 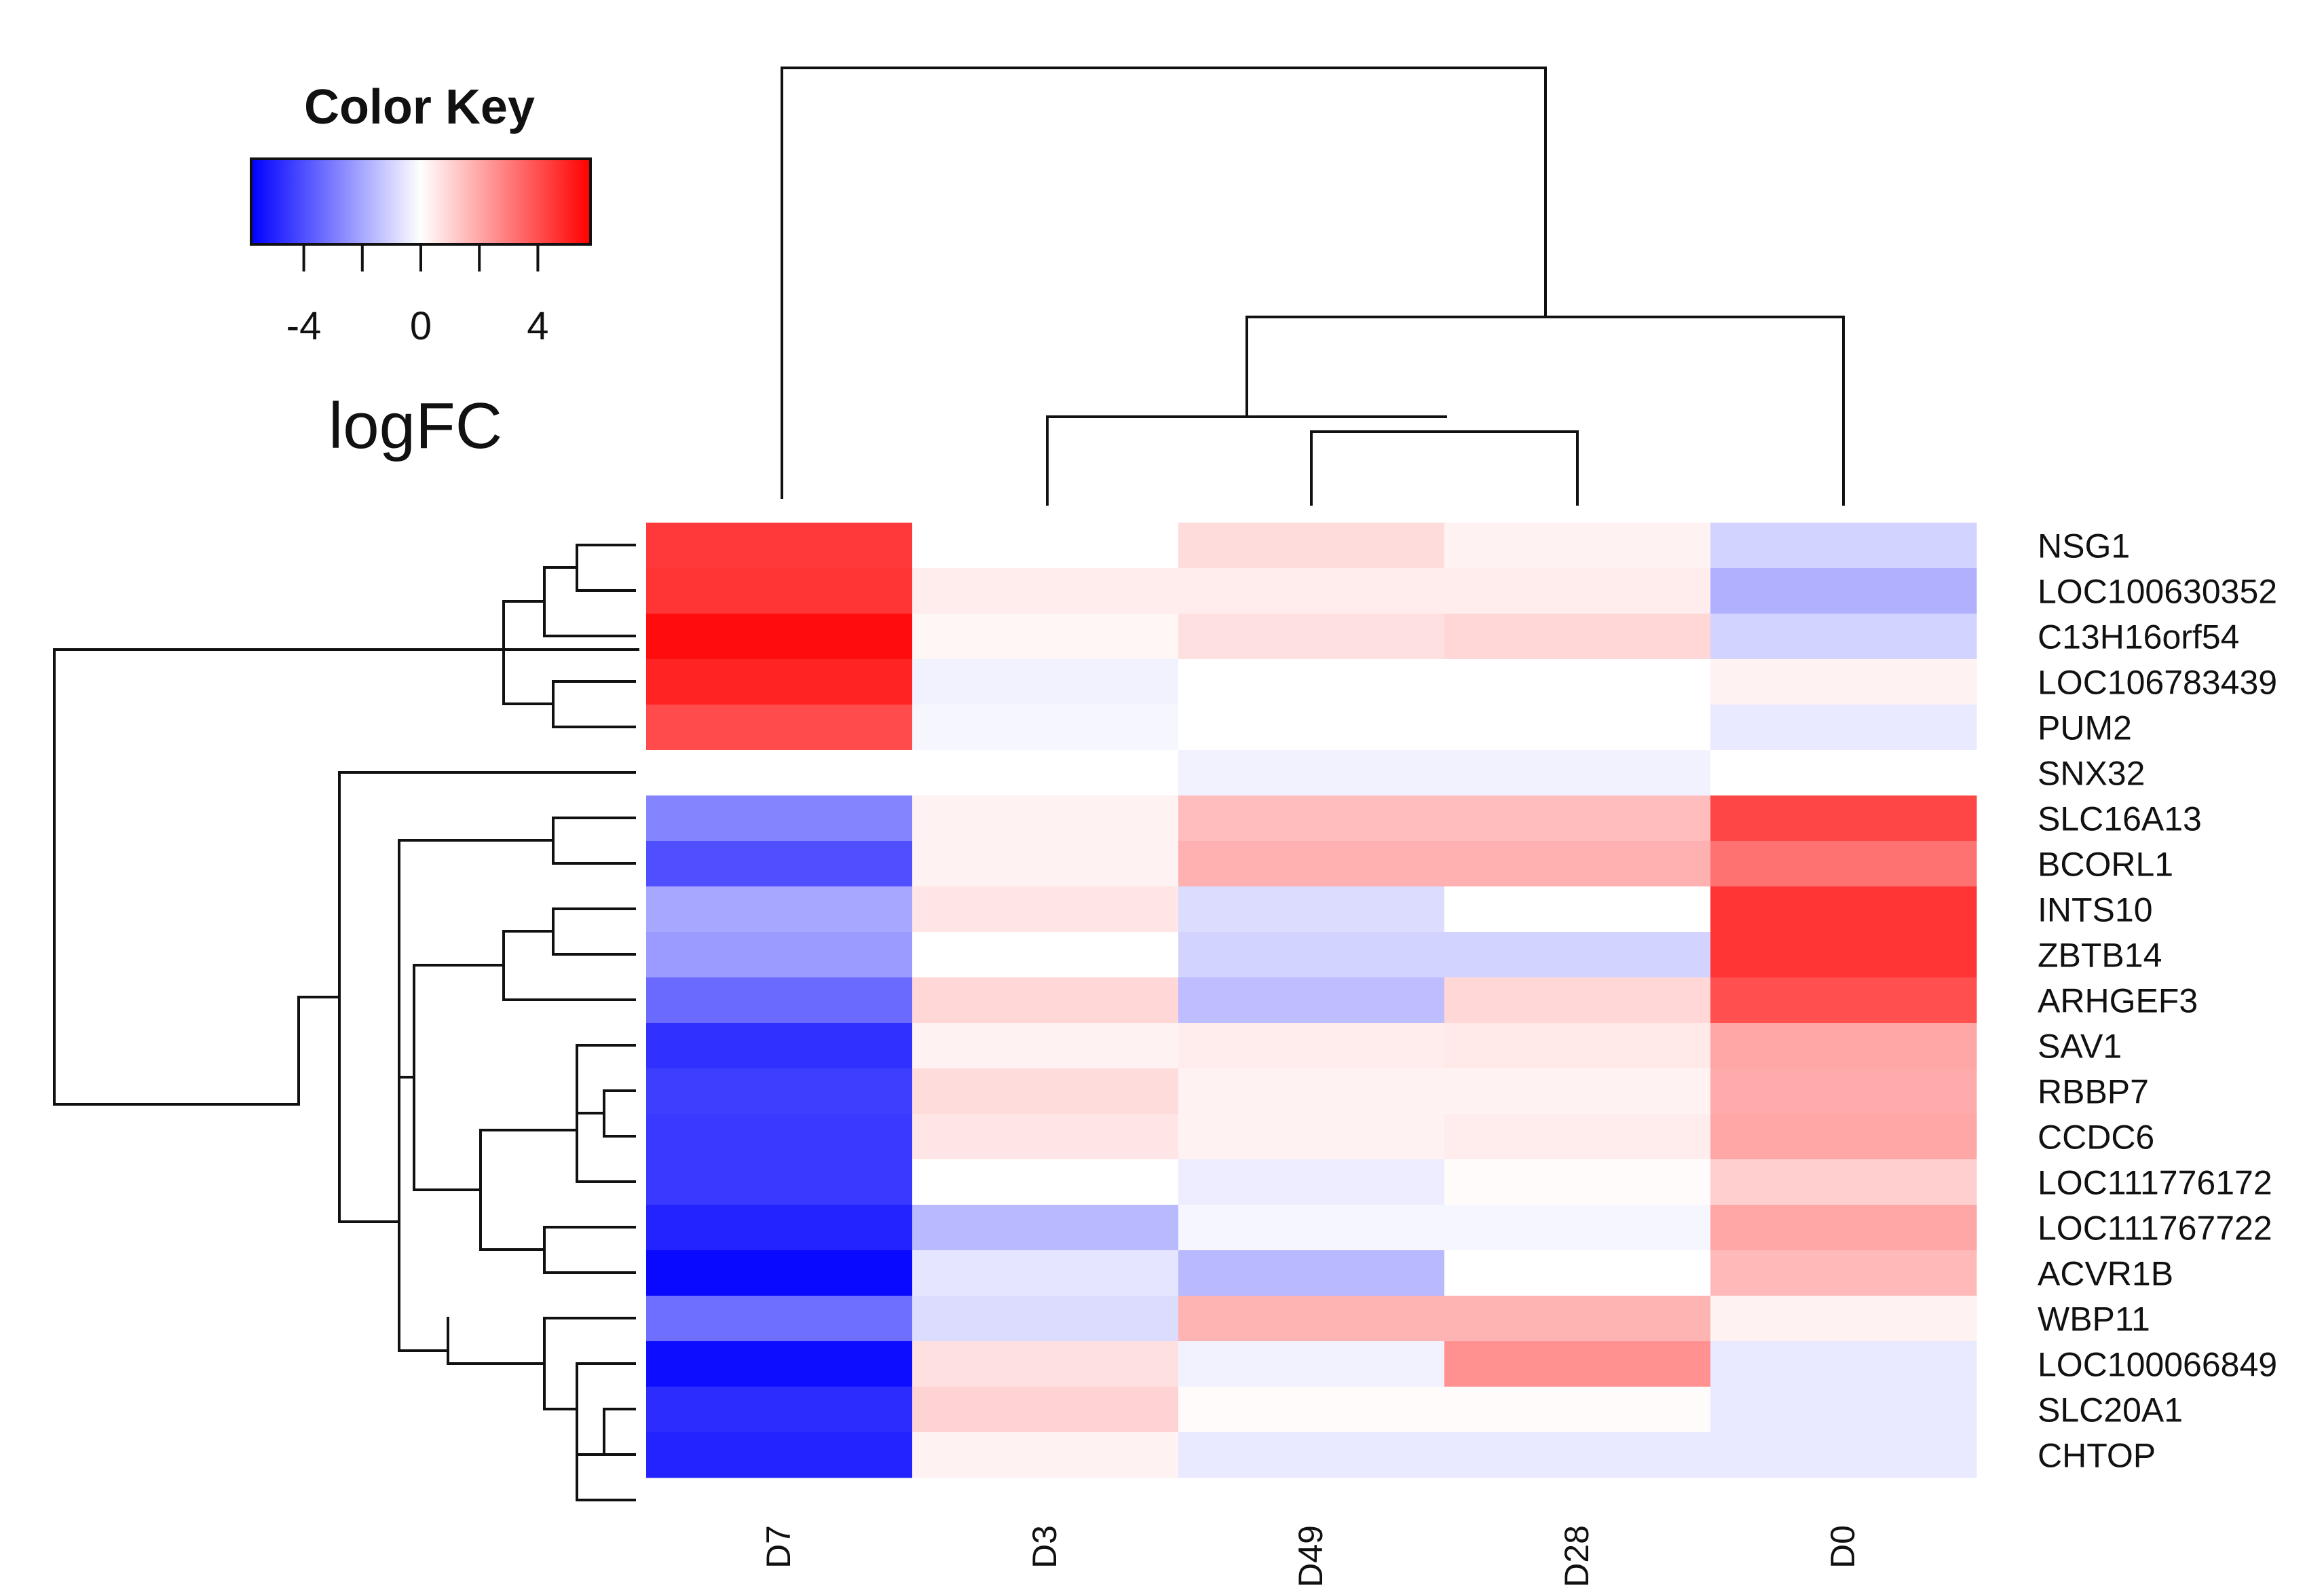 I want to click on row-label: RBBP7, so click(x=2093, y=1092).